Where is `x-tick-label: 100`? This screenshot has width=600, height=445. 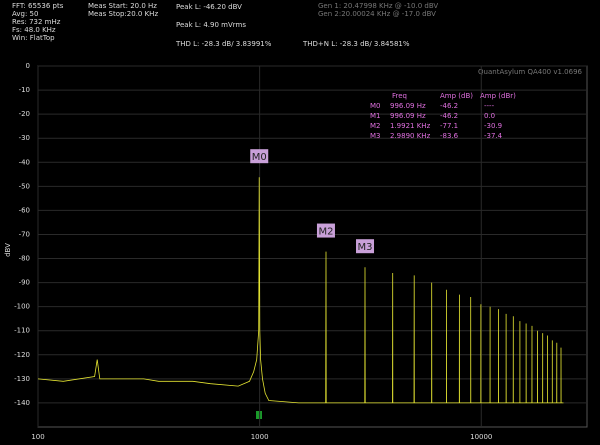 x-tick-label: 100 is located at coordinates (37, 437).